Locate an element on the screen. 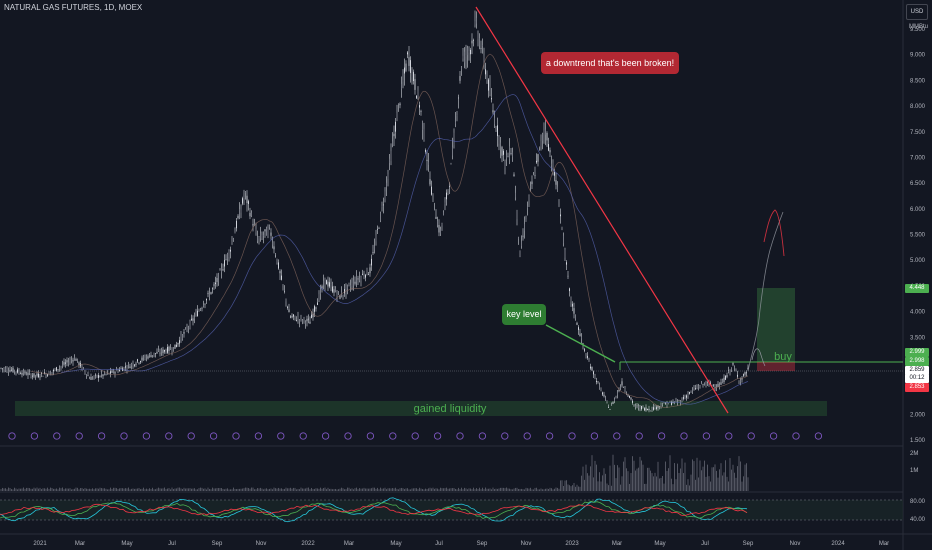 The height and width of the screenshot is (550, 932). key-level-note: key level is located at coordinates (524, 314).